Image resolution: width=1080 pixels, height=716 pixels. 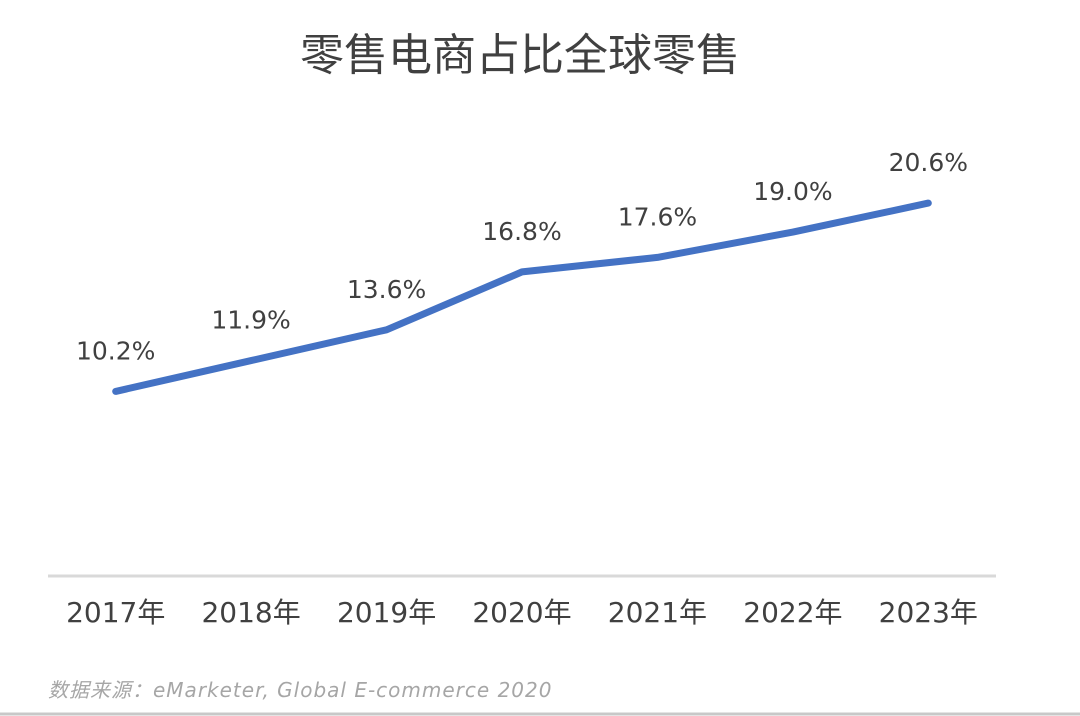 I want to click on source-note: 数据来源：eMarketer, Global E-commerce 2020, so click(x=300, y=690).